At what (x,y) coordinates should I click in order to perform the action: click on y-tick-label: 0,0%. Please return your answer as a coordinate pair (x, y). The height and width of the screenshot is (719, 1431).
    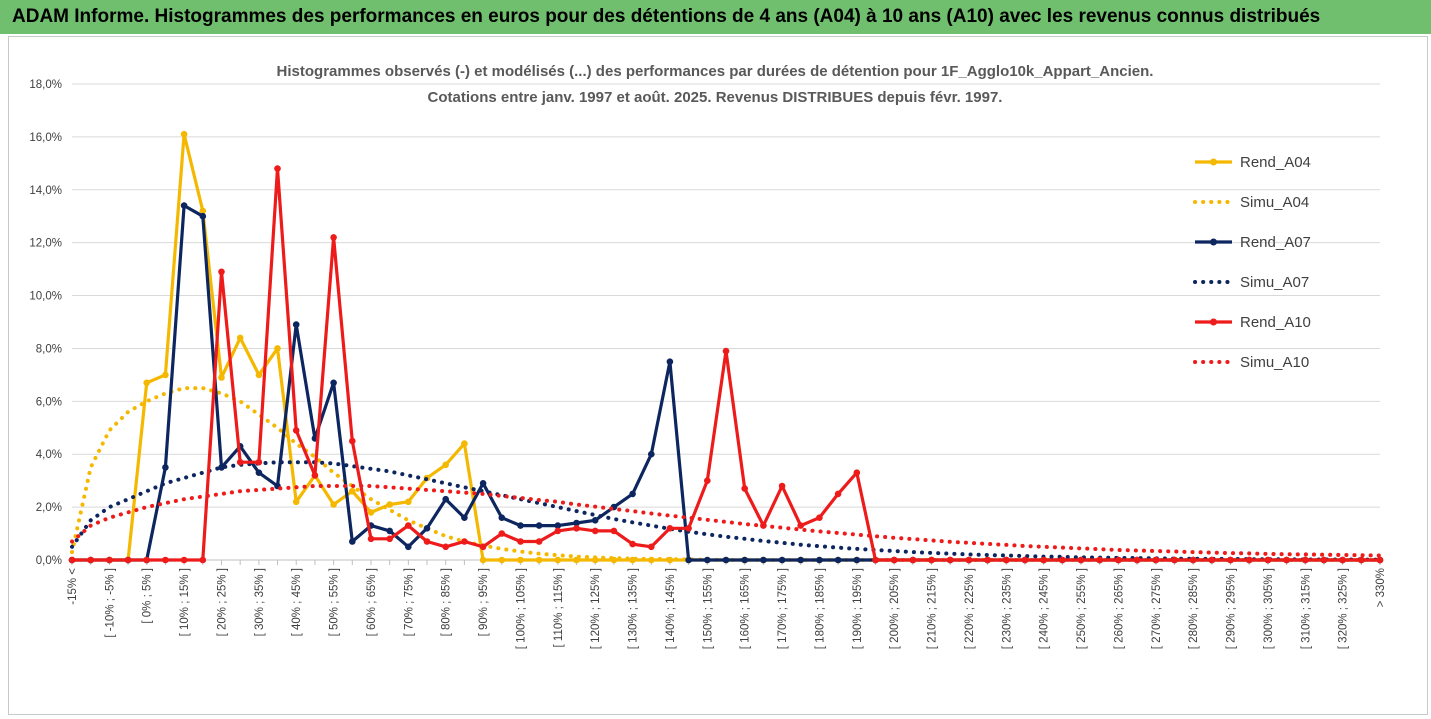
    Looking at the image, I should click on (49, 561).